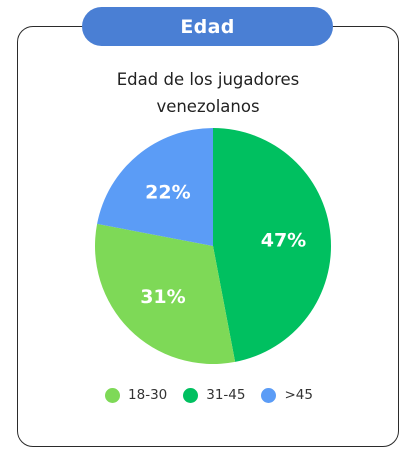 Image resolution: width=418 pixels, height=460 pixels. I want to click on section-header-label: Edad, so click(207, 26).